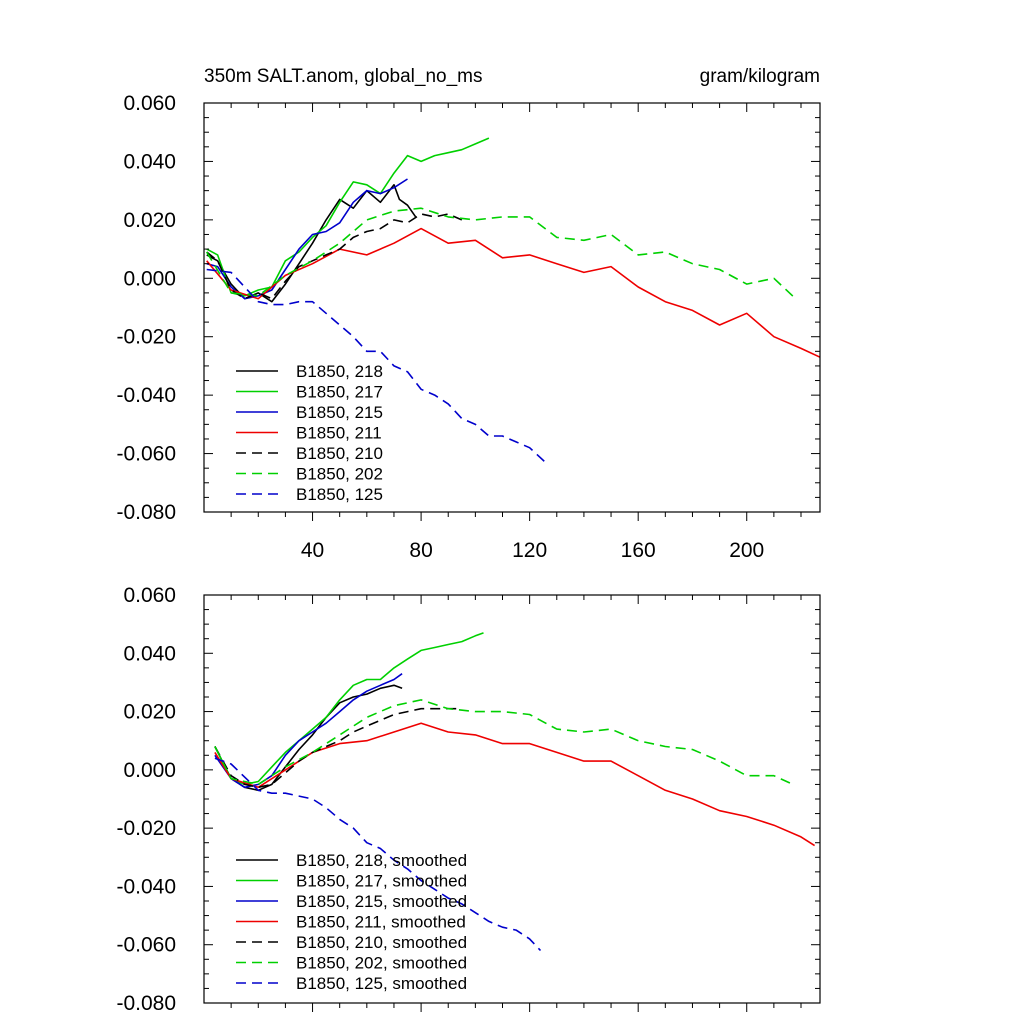 The image size is (1024, 1024). What do you see at coordinates (339, 474) in the screenshot?
I see `legend-label: B1850, 202` at bounding box center [339, 474].